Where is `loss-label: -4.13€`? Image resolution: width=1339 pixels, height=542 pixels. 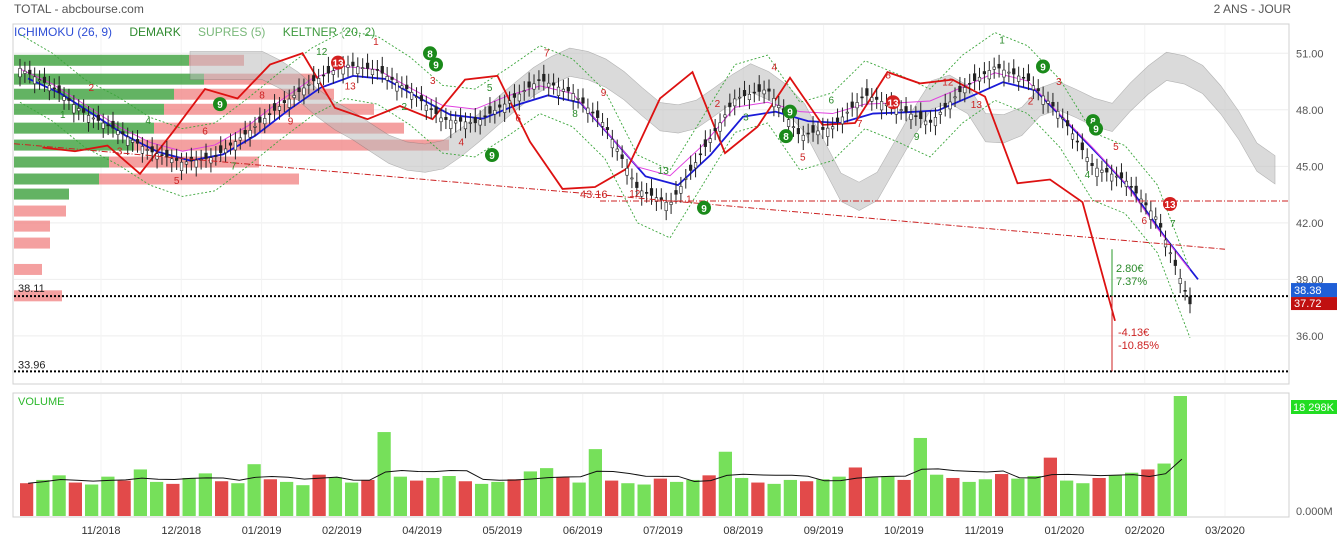
loss-label: -4.13€ is located at coordinates (1133, 333).